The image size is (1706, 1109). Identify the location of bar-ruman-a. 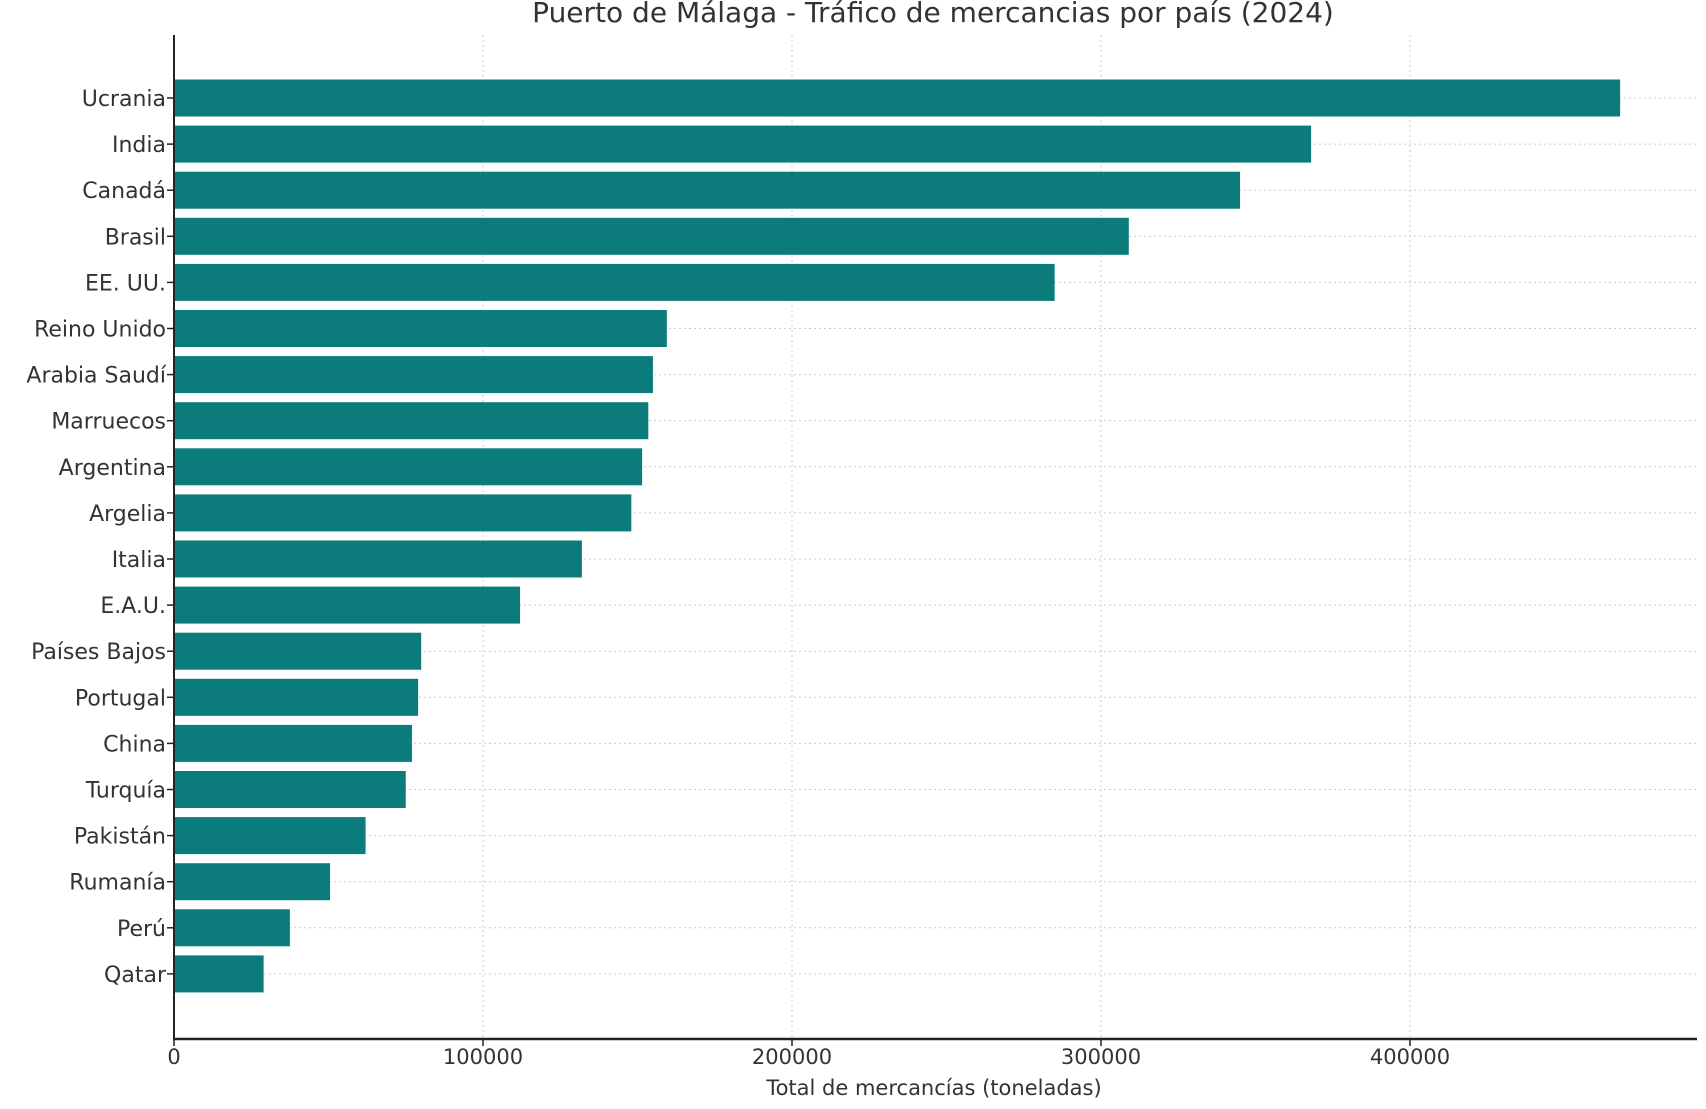
(252, 882).